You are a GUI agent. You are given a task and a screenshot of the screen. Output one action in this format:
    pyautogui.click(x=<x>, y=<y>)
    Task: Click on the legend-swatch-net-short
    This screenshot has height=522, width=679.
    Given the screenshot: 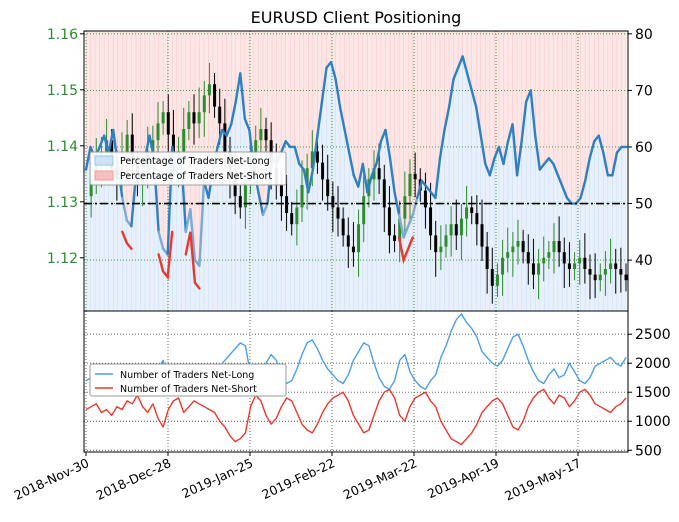 What is the action you would take?
    pyautogui.click(x=104, y=175)
    